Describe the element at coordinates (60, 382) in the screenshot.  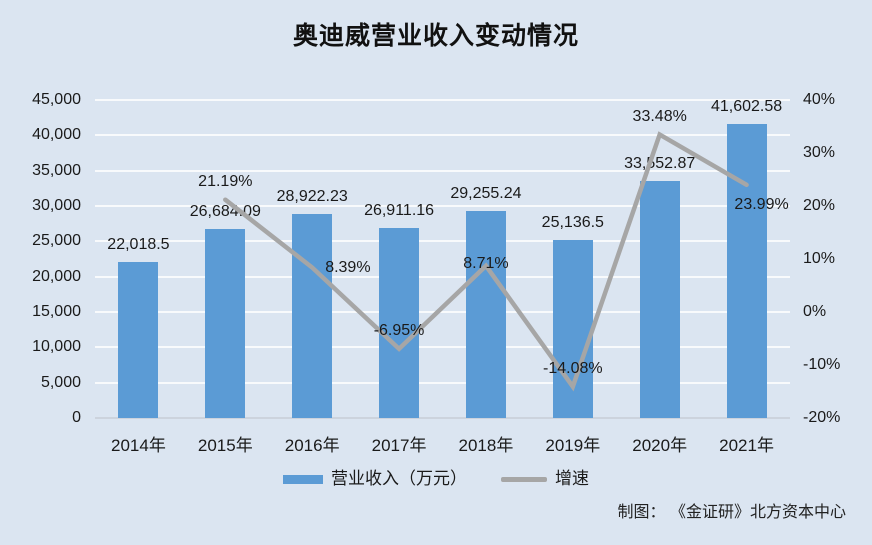
I see `y-axis-left-tick: 5,000` at that location.